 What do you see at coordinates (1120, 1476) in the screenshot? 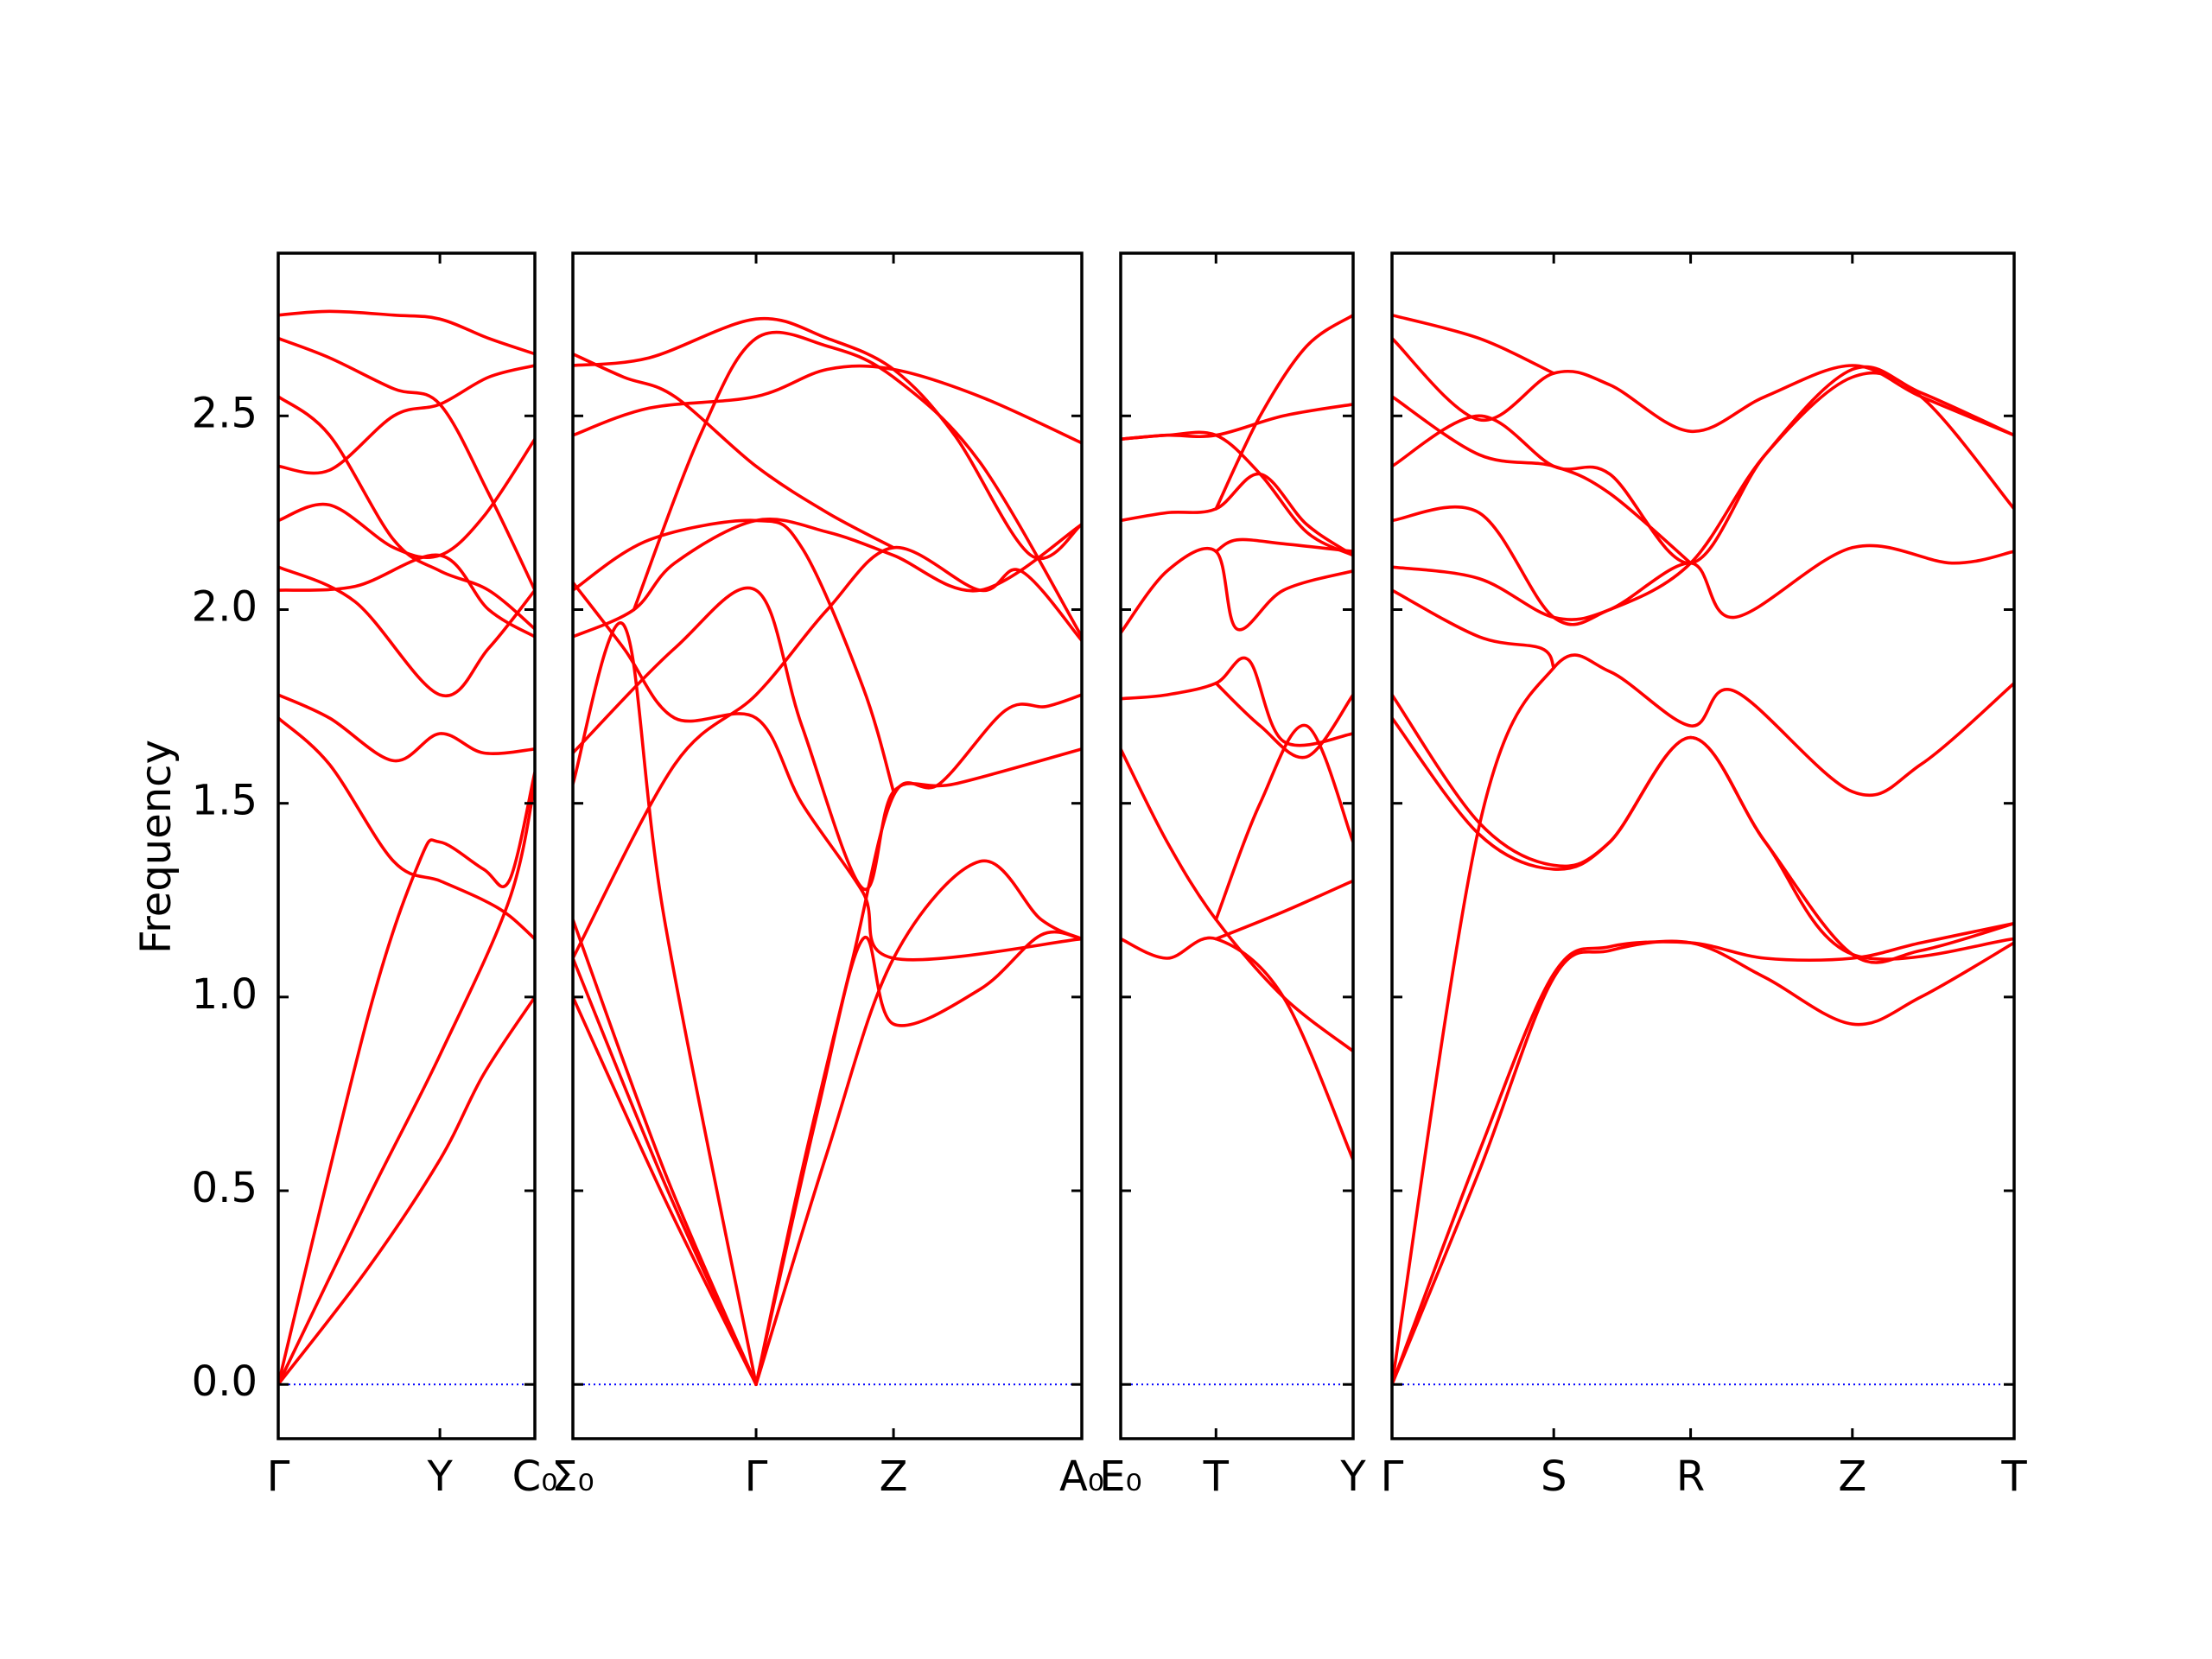
I see `x-tick-label: E₀` at bounding box center [1120, 1476].